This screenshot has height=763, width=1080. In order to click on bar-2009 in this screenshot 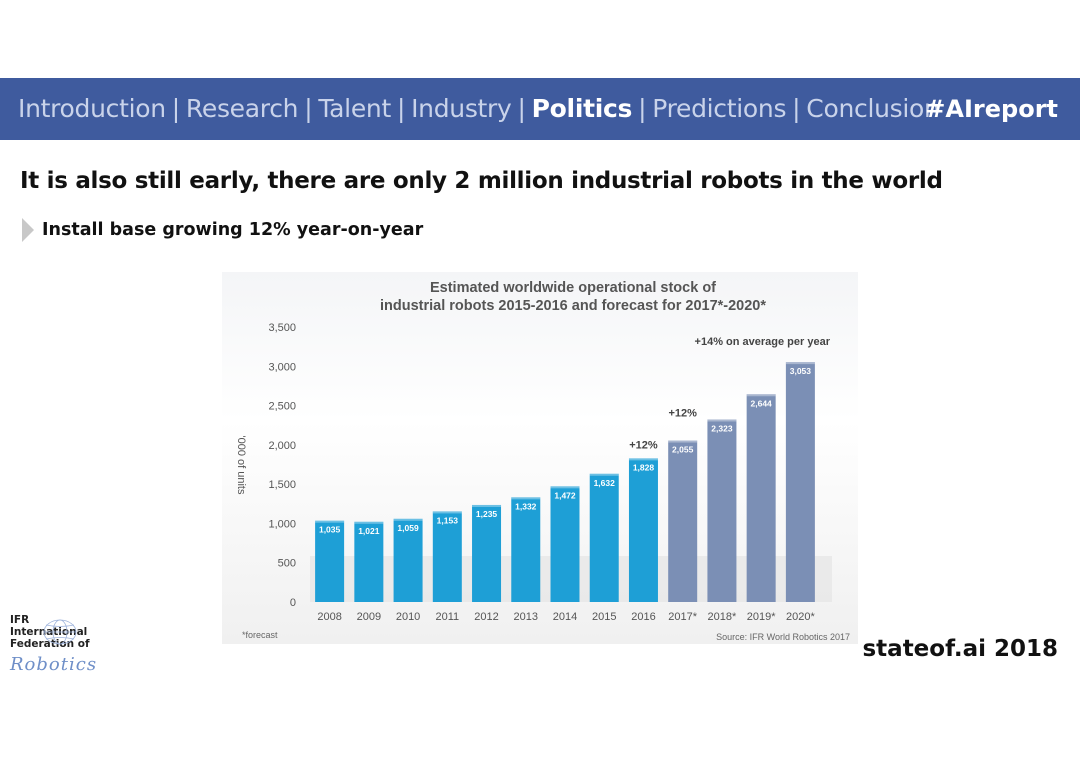, I will do `click(369, 561)`.